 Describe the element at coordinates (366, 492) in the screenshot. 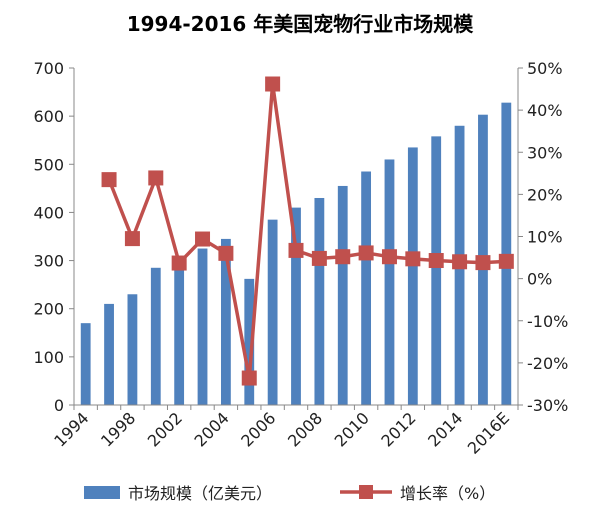

I see `legend-marker-swatch` at that location.